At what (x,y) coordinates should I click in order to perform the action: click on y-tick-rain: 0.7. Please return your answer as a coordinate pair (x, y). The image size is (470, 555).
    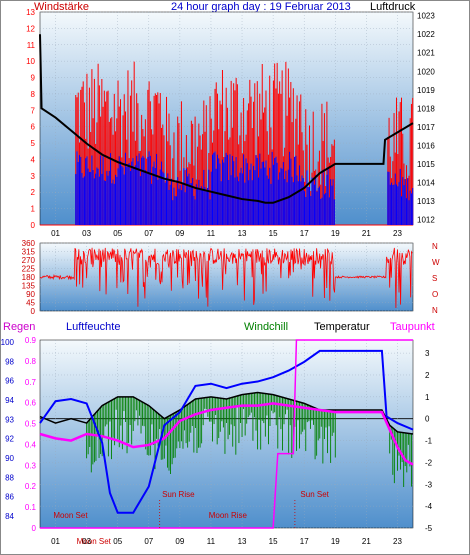
    Looking at the image, I should click on (31, 382).